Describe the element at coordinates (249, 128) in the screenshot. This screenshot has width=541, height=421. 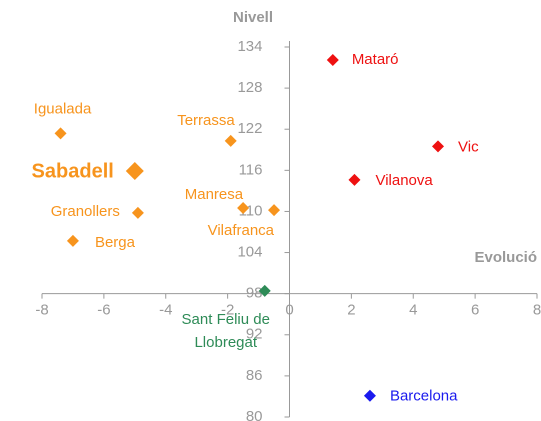
I see `y-tick-label: 122` at that location.